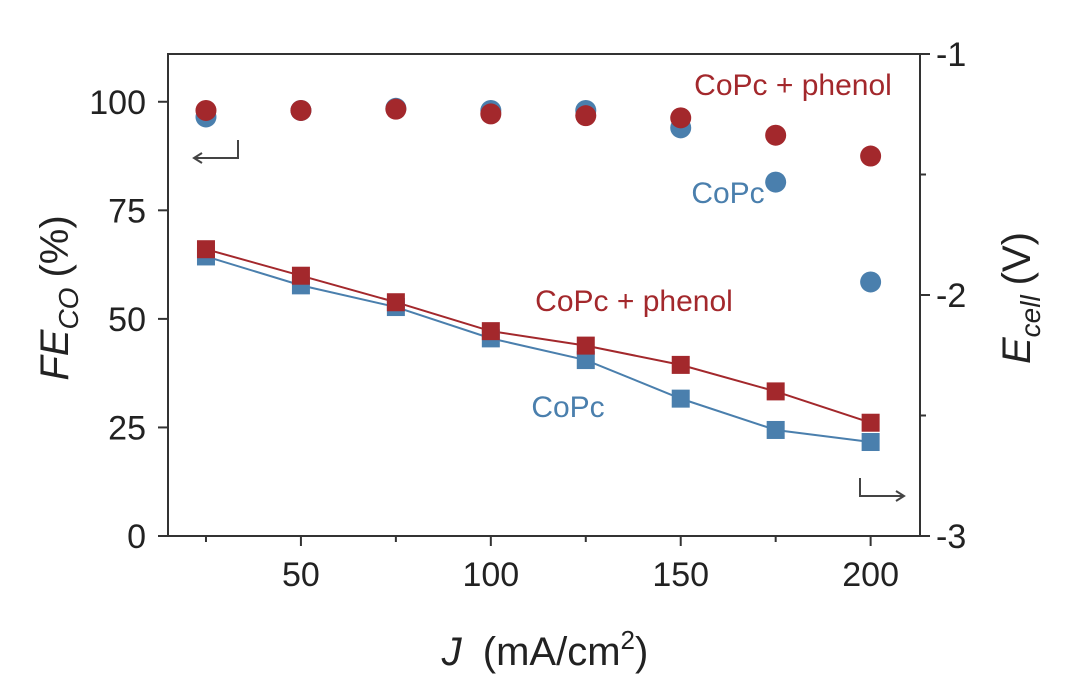  I want to click on y-left-tick-label: 100, so click(117, 103).